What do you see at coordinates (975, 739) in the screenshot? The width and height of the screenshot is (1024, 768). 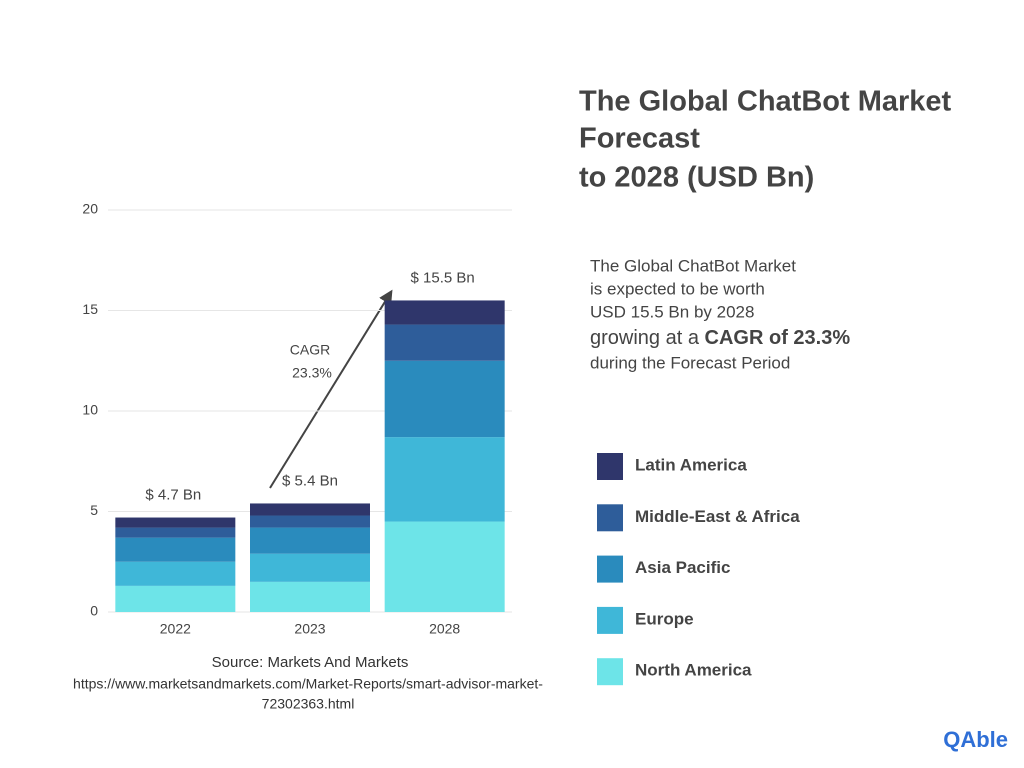 I see `logo: QAble` at bounding box center [975, 739].